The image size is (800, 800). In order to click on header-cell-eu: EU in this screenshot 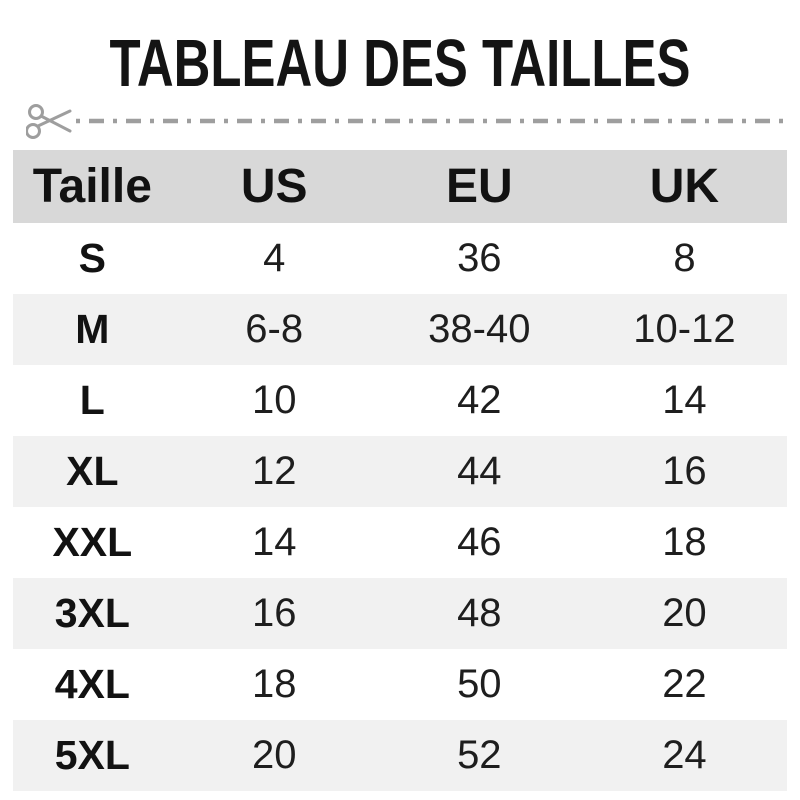, I will do `click(479, 186)`.